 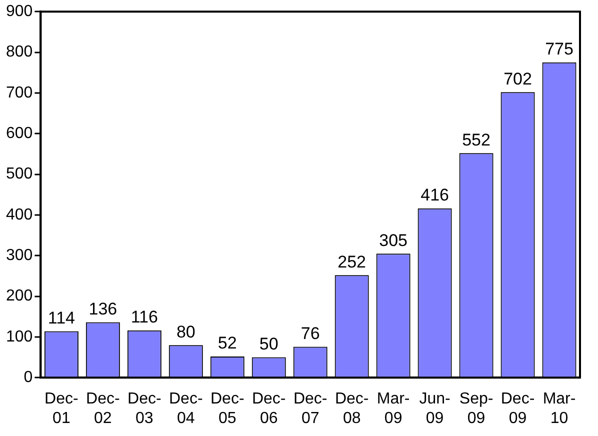 I want to click on data-label: 552, so click(x=476, y=140).